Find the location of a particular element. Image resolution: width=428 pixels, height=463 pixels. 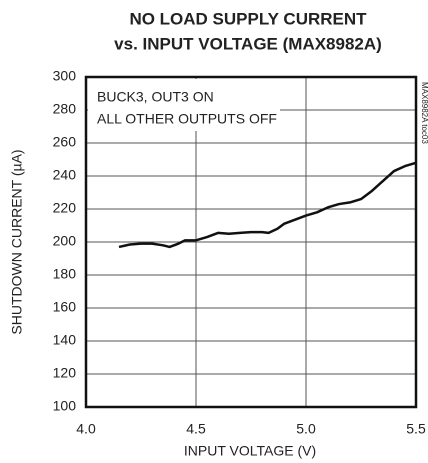

y-tick-label: 100 is located at coordinates (65, 406).